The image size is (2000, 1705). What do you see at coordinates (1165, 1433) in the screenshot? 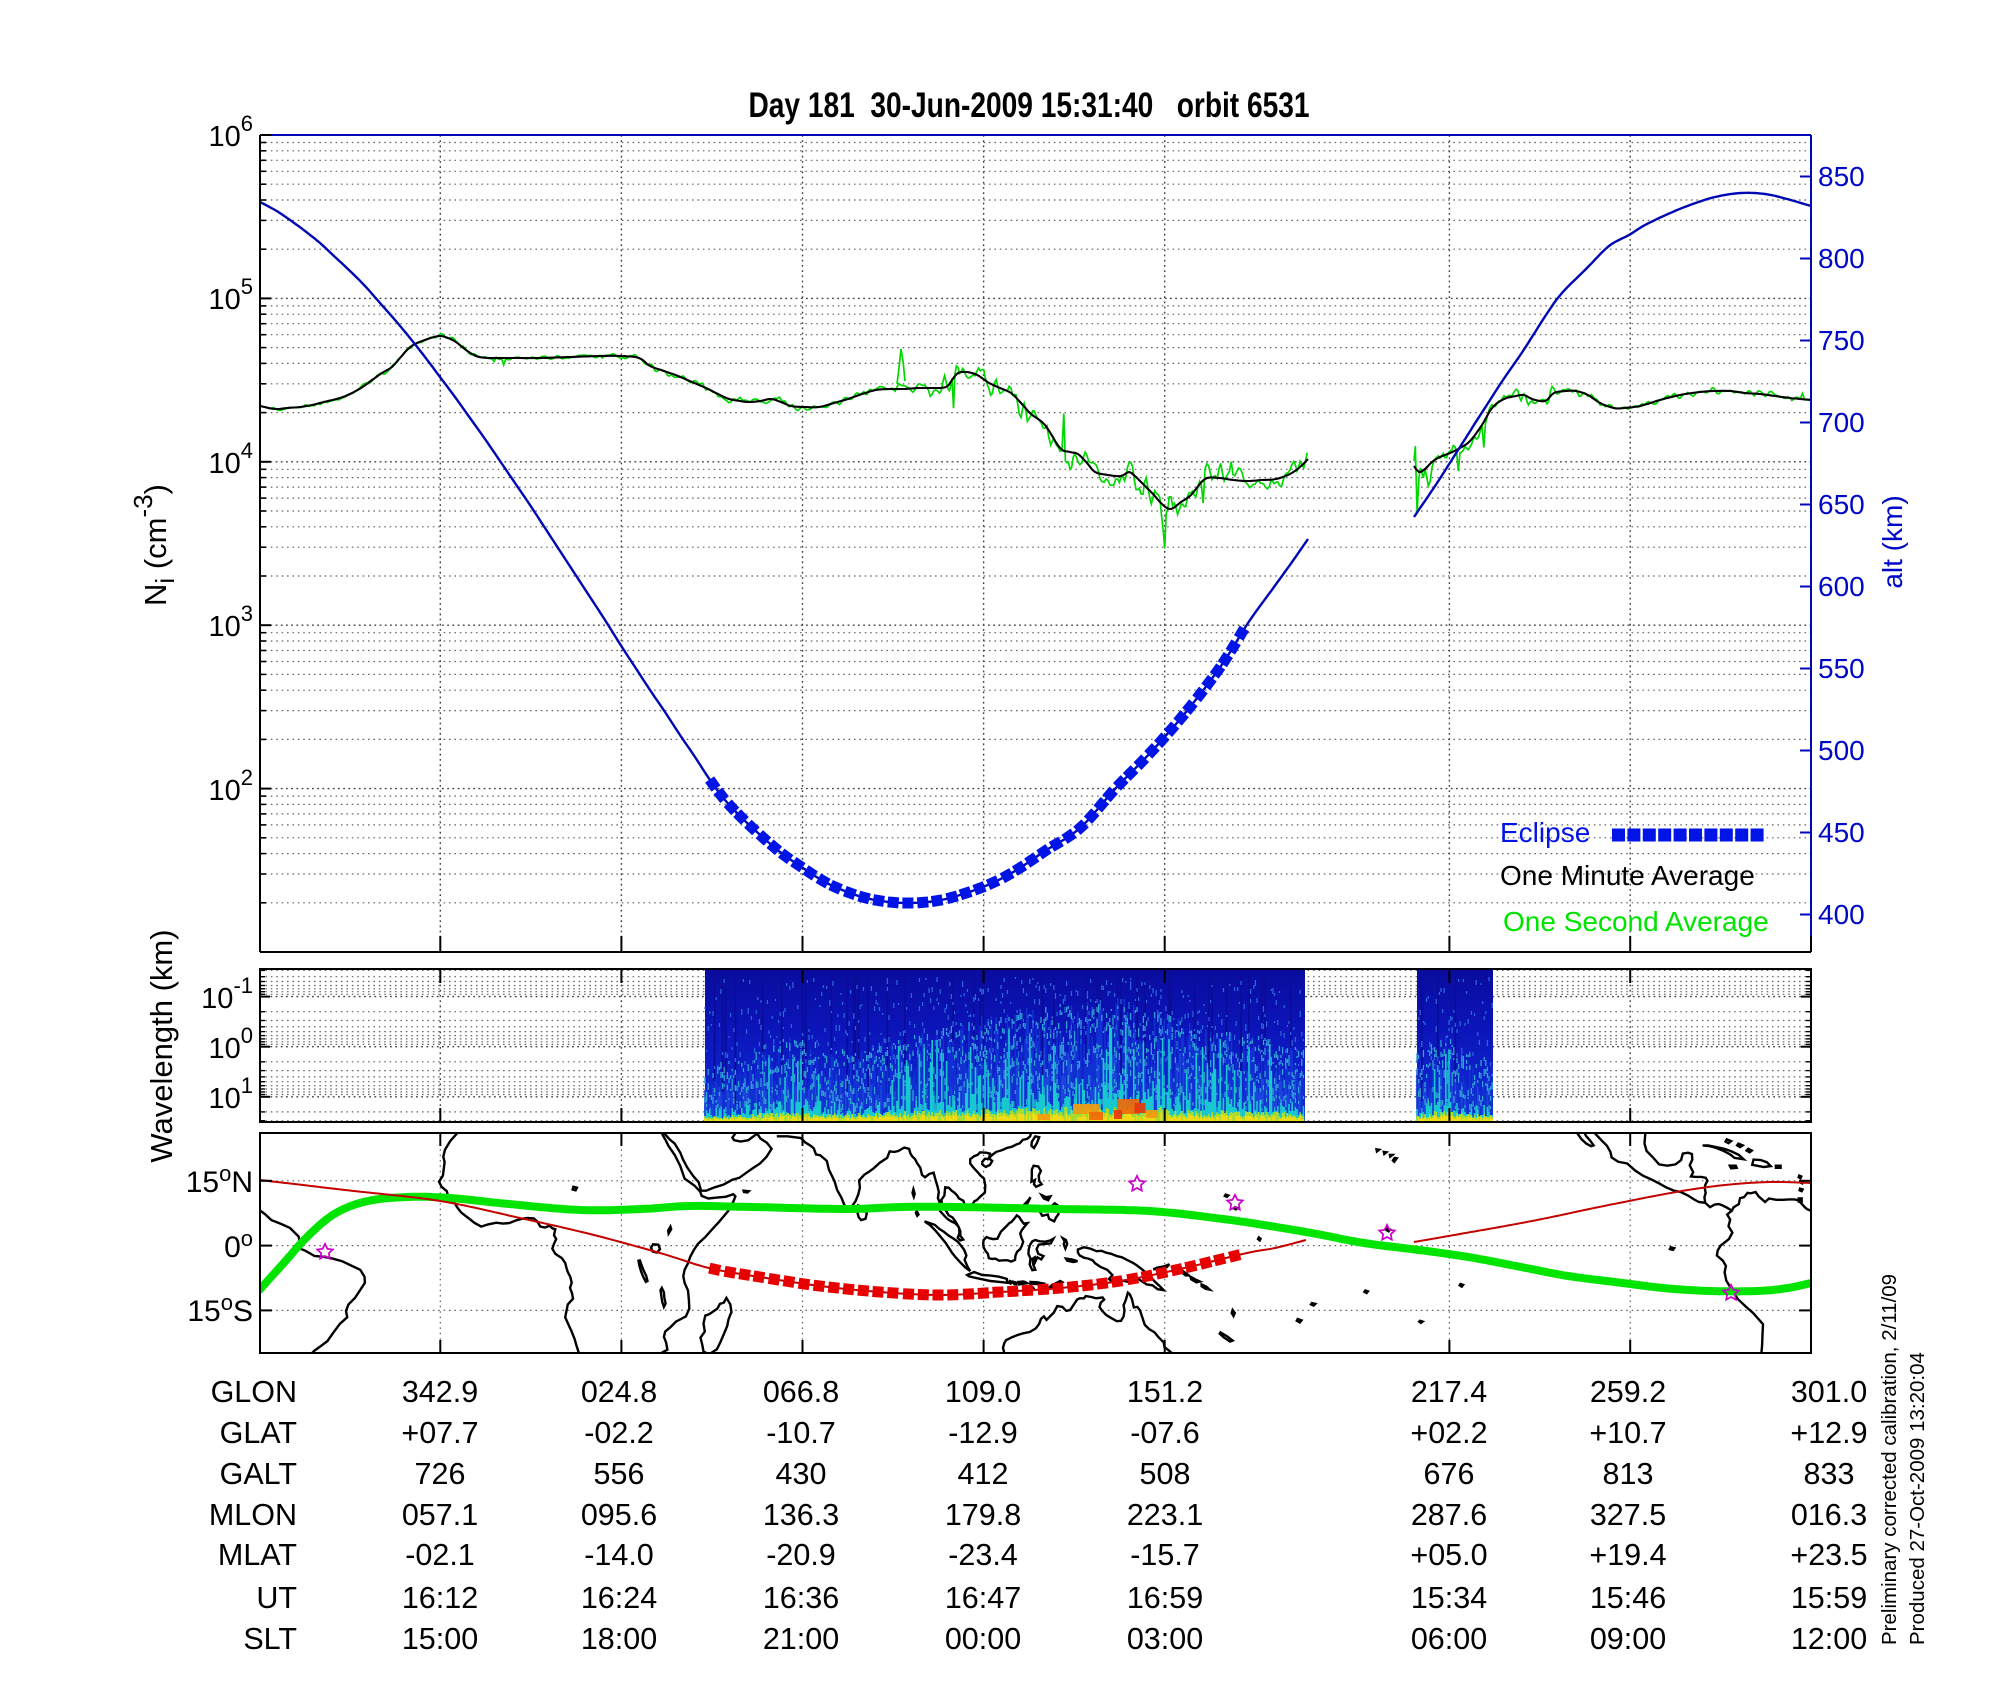
I see `svg-text: -07.6` at bounding box center [1165, 1433].